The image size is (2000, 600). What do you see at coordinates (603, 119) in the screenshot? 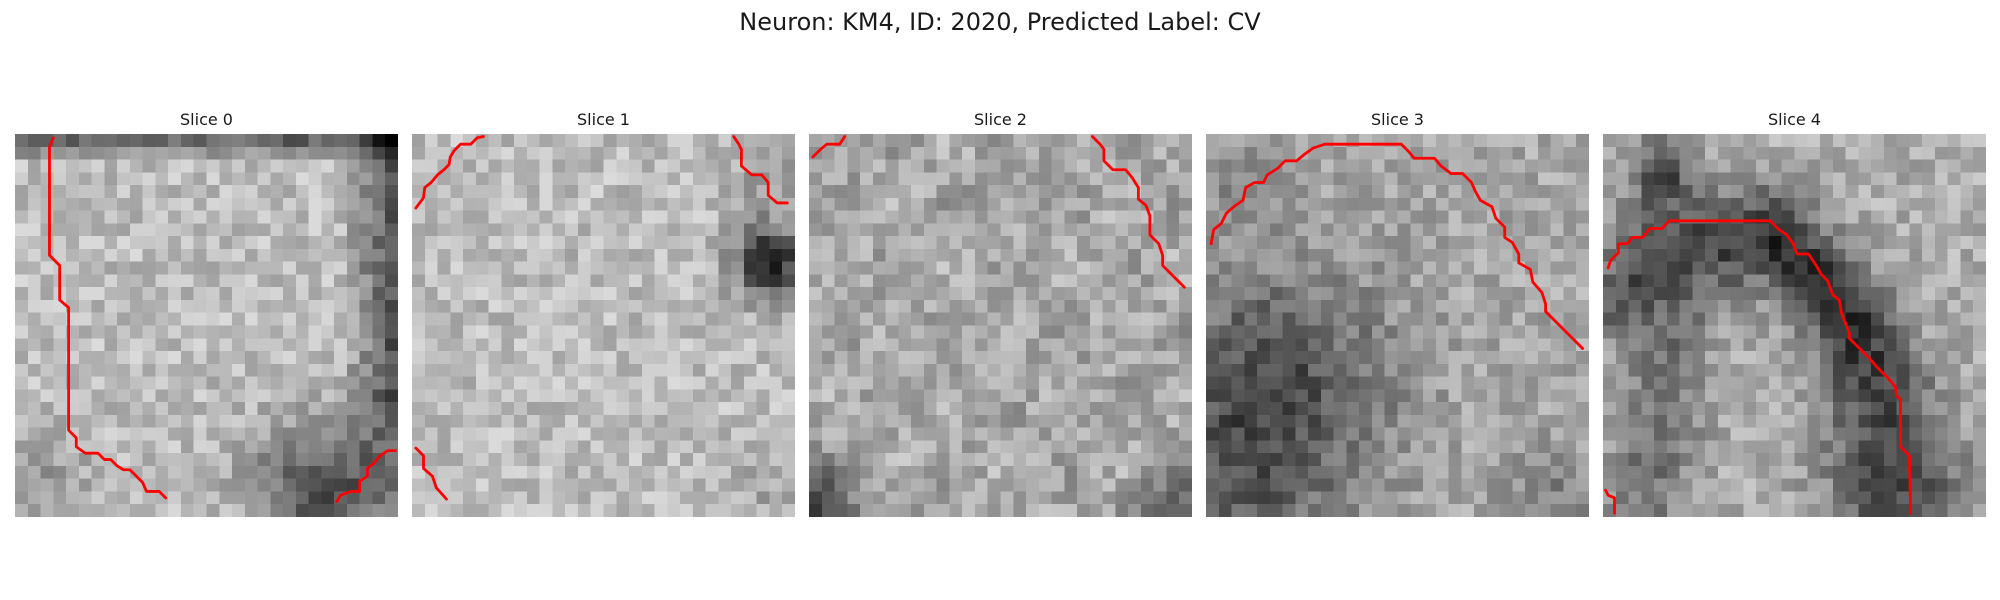
I see `slice-title: Slice 1` at bounding box center [603, 119].